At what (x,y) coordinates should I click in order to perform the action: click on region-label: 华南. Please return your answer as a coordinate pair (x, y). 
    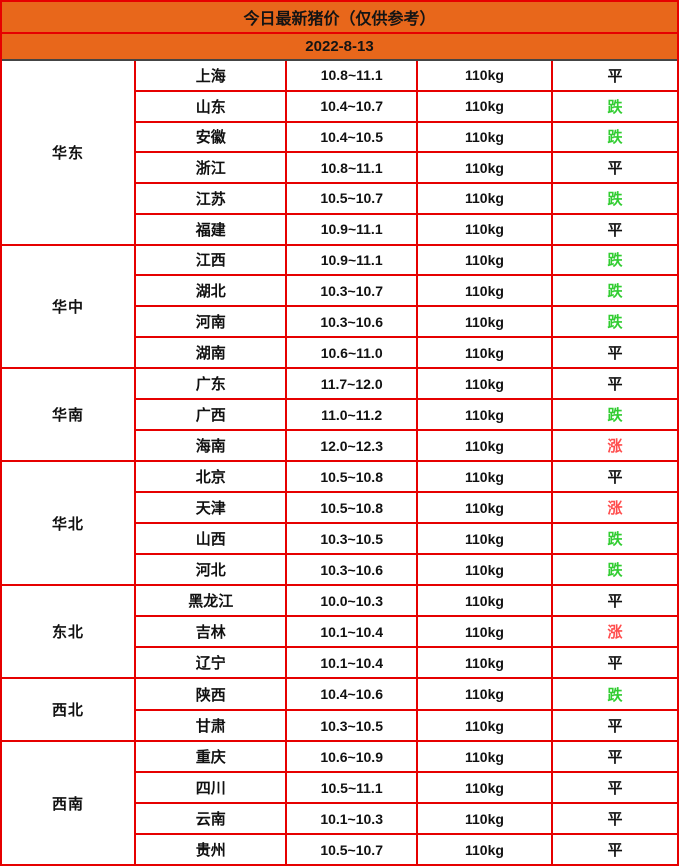
    Looking at the image, I should click on (69, 415).